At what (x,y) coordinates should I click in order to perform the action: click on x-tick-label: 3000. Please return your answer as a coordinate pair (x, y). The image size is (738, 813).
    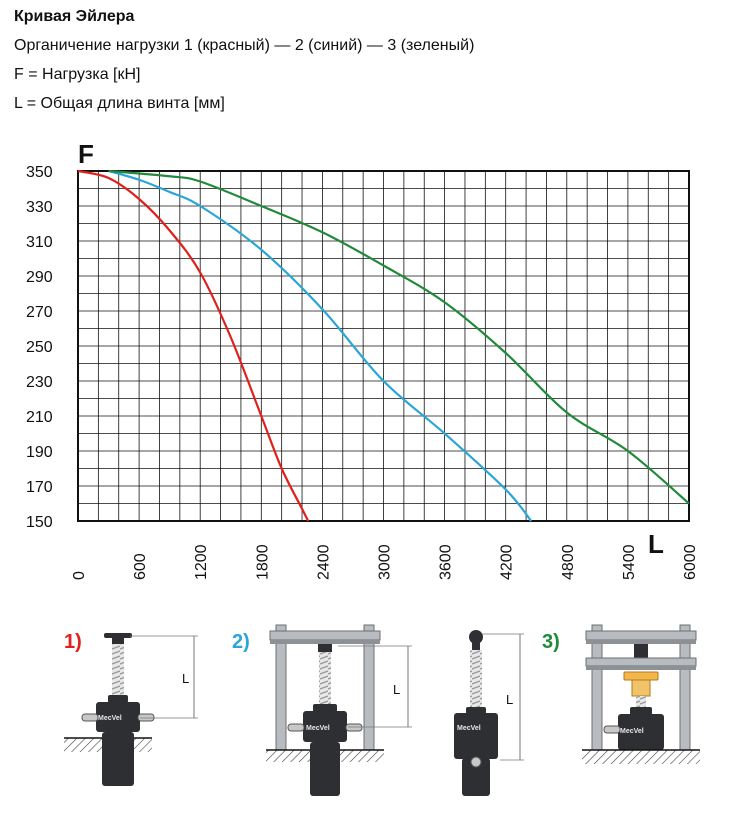
    Looking at the image, I should click on (385, 562).